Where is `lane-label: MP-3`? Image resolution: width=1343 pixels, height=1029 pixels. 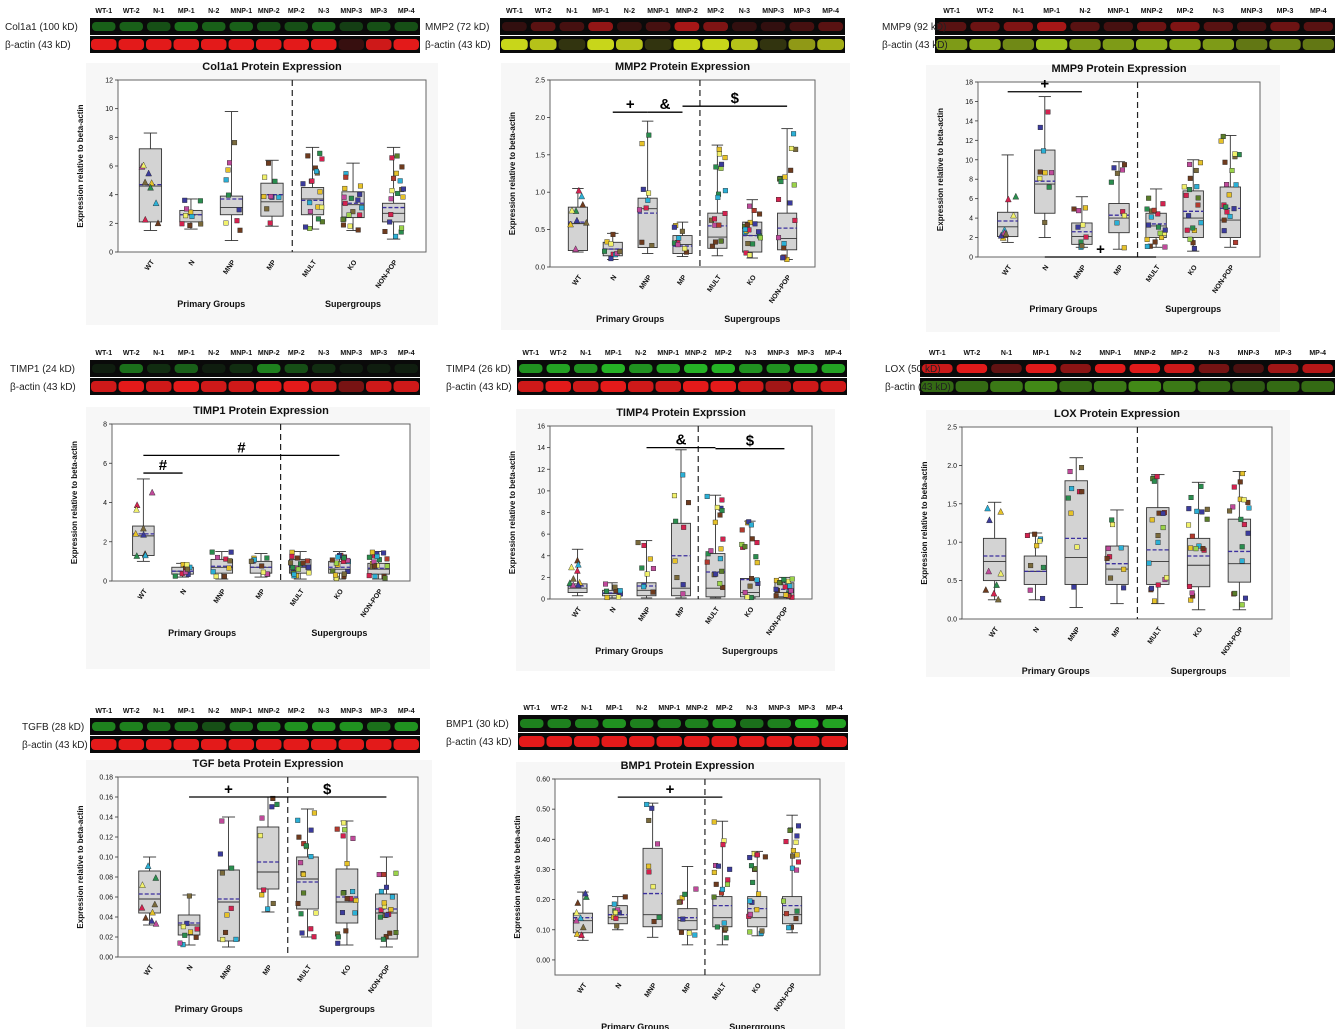 lane-label: MP-3 is located at coordinates (378, 11).